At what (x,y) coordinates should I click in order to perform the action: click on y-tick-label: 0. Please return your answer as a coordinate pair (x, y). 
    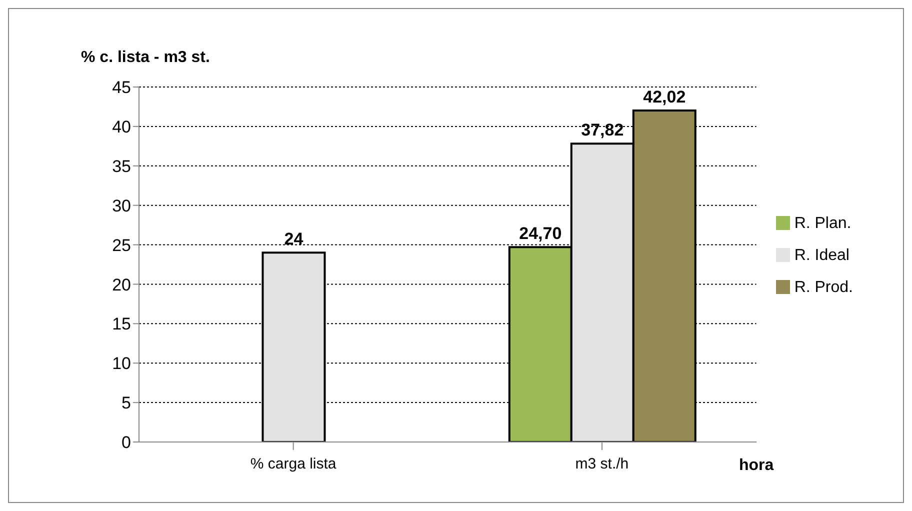
    Looking at the image, I should click on (126, 442).